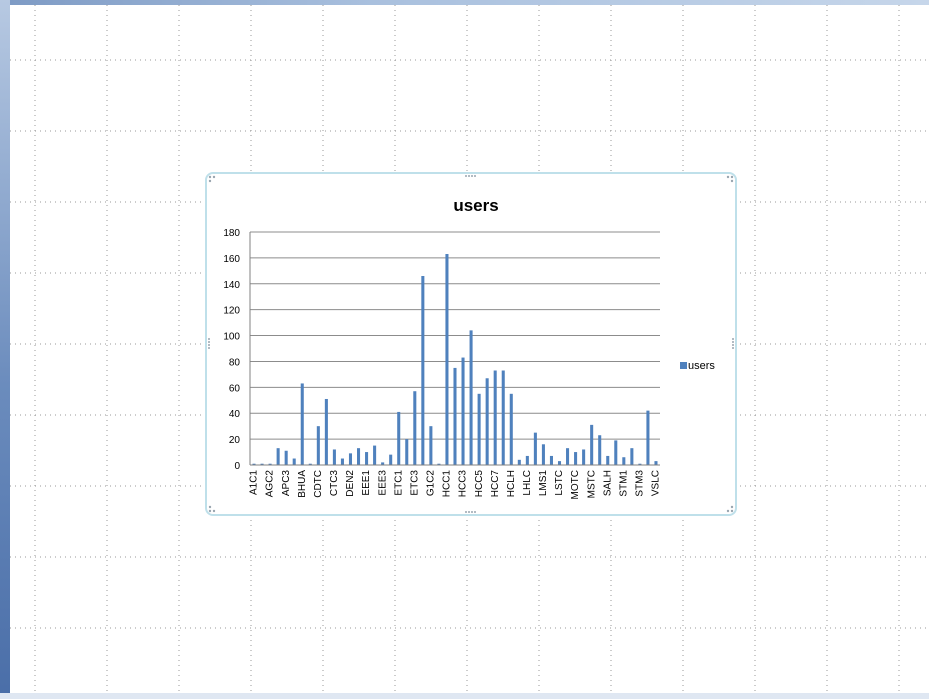 The width and height of the screenshot is (929, 699). I want to click on x-tick-label: CTC3, so click(334, 483).